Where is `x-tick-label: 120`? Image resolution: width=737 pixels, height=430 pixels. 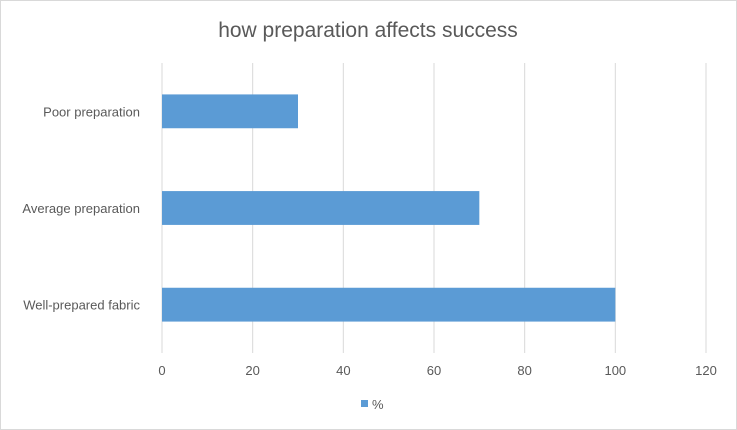 x-tick-label: 120 is located at coordinates (706, 370).